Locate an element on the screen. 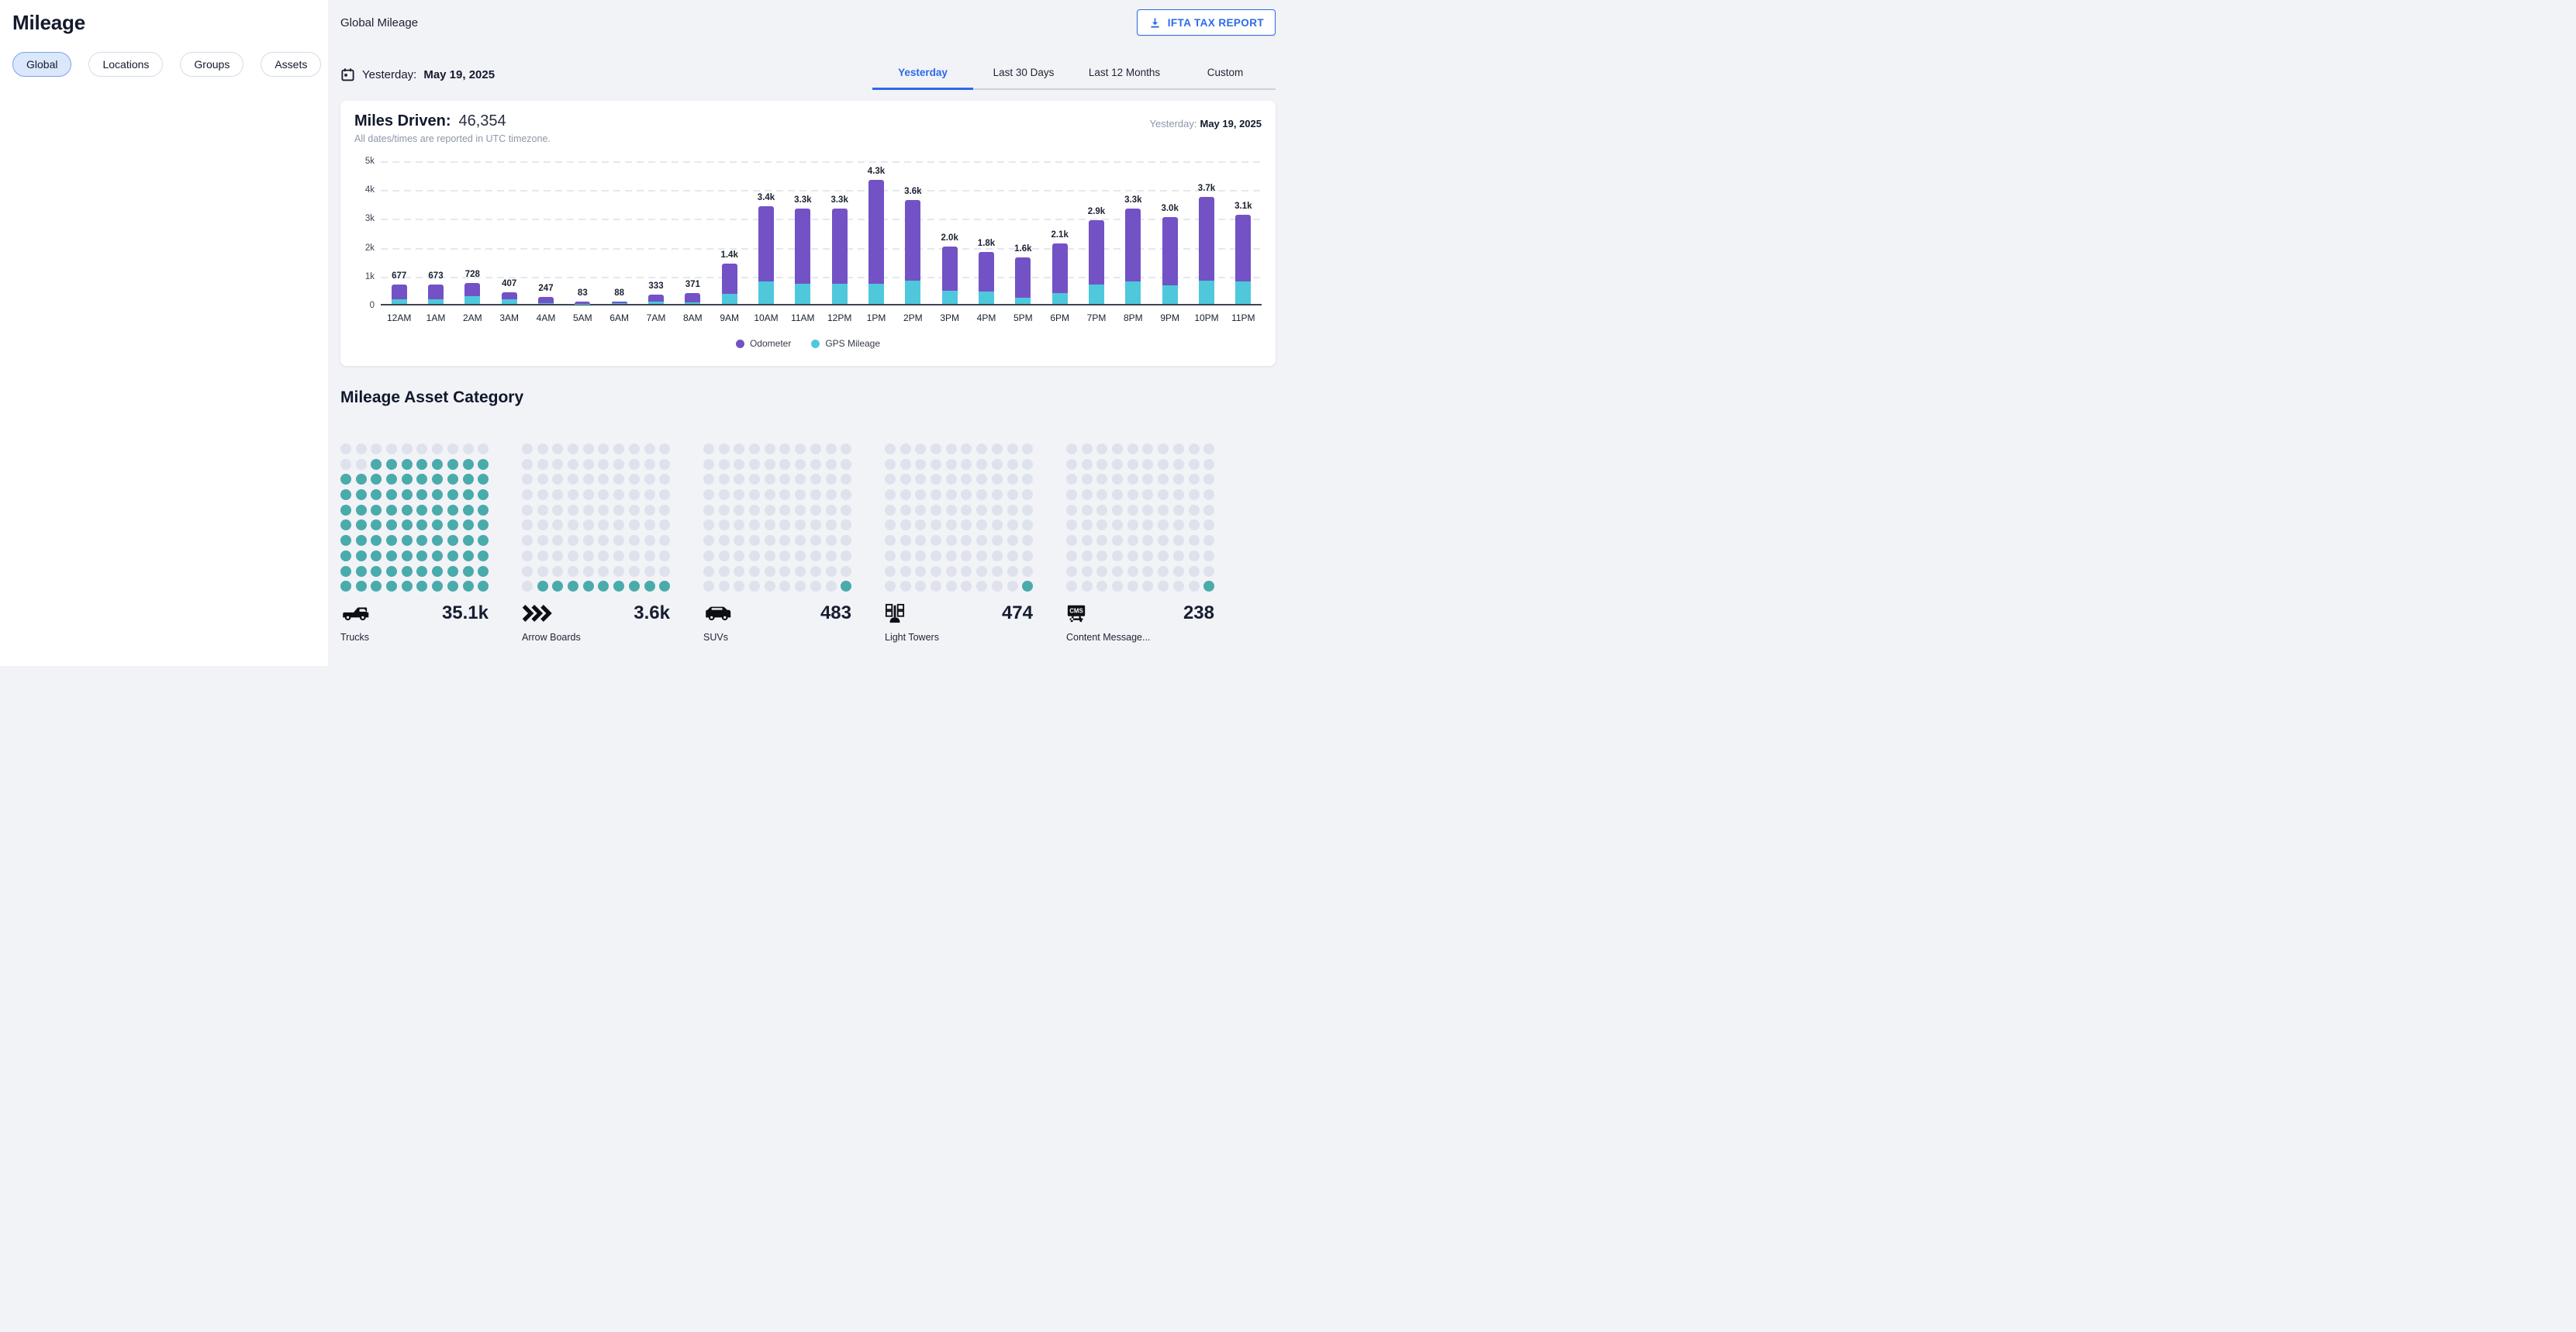 This screenshot has width=2576, height=1332. legend-item-odometer: Odometer is located at coordinates (763, 343).